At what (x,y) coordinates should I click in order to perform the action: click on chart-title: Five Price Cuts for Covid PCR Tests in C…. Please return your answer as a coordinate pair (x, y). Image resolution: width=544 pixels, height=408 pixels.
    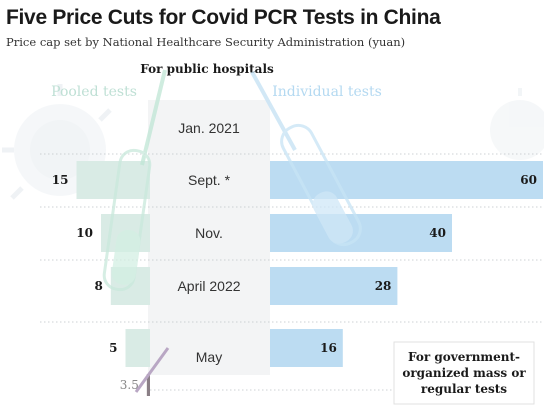
    Looking at the image, I should click on (223, 17).